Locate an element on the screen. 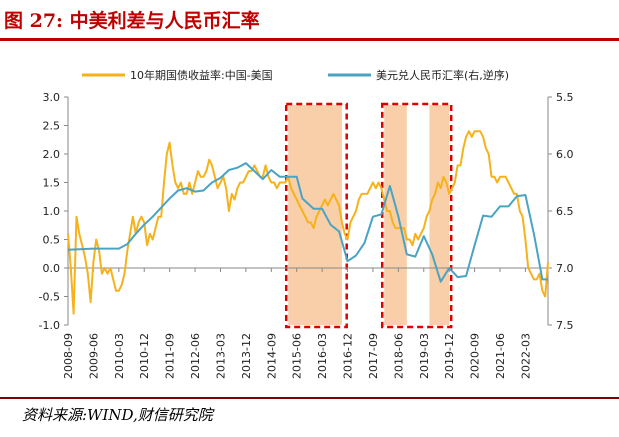  y-left-tick-label: -1.0 is located at coordinates (49, 325).